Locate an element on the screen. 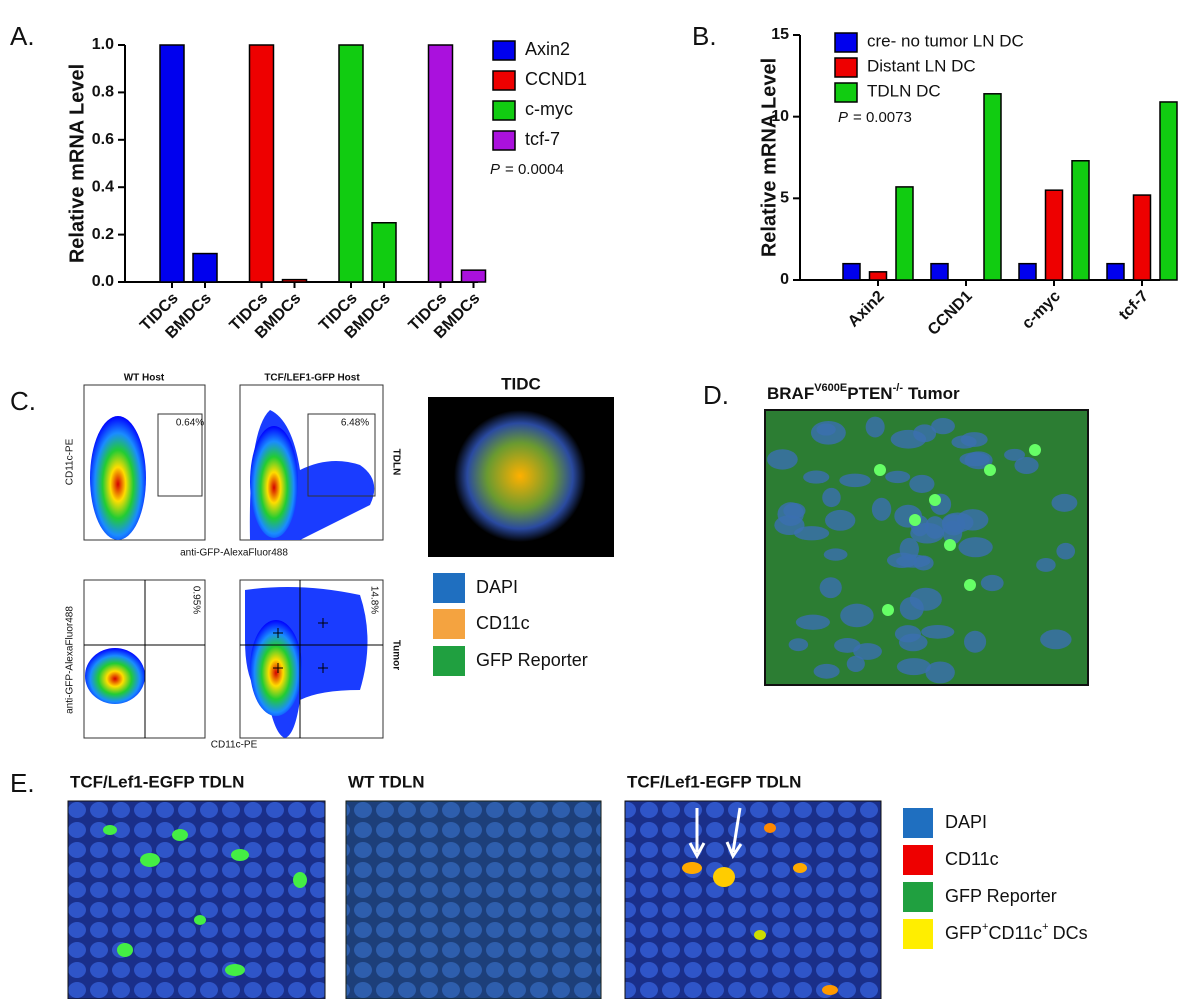  axis-label: CD11c-PE is located at coordinates (234, 745).